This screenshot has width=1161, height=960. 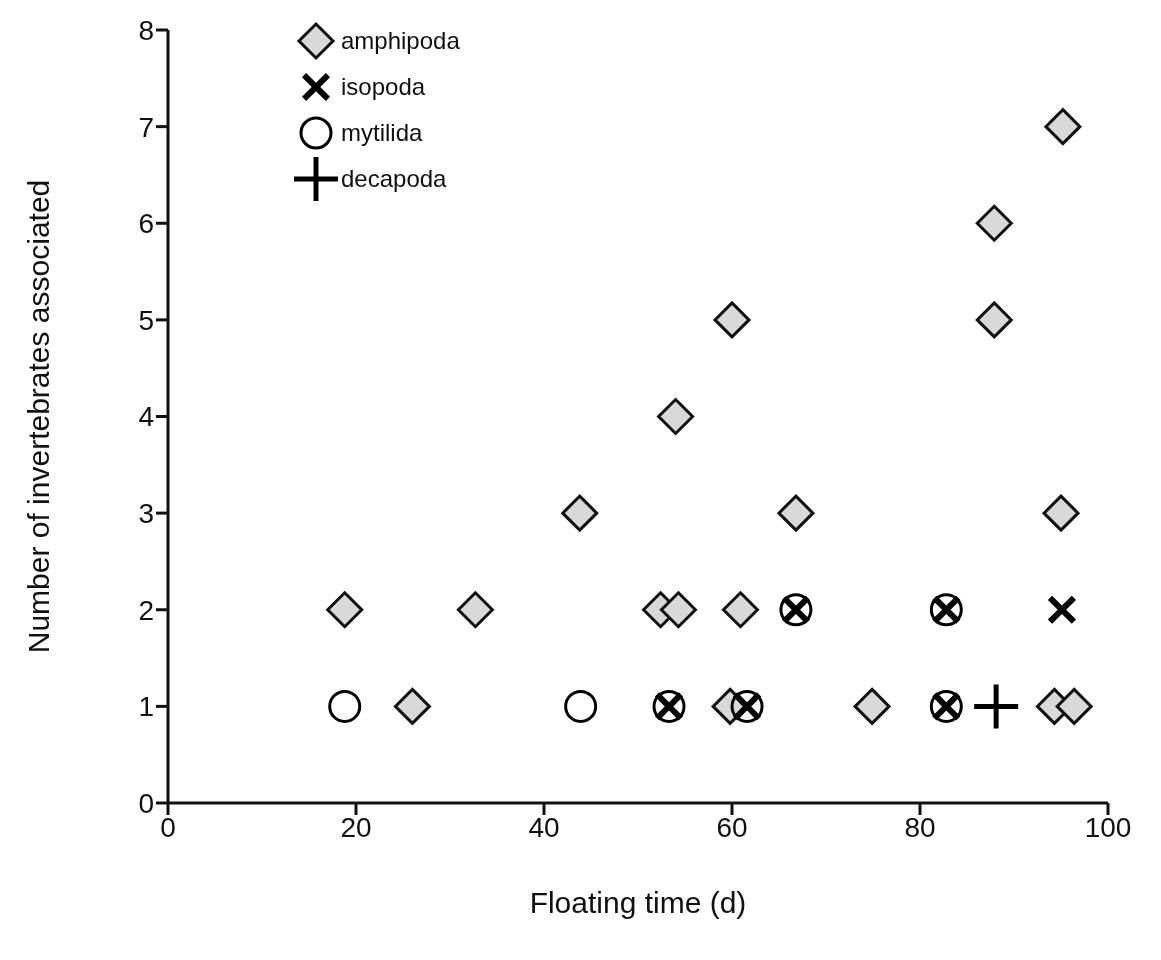 What do you see at coordinates (356, 827) in the screenshot?
I see `x-tick-label: 20` at bounding box center [356, 827].